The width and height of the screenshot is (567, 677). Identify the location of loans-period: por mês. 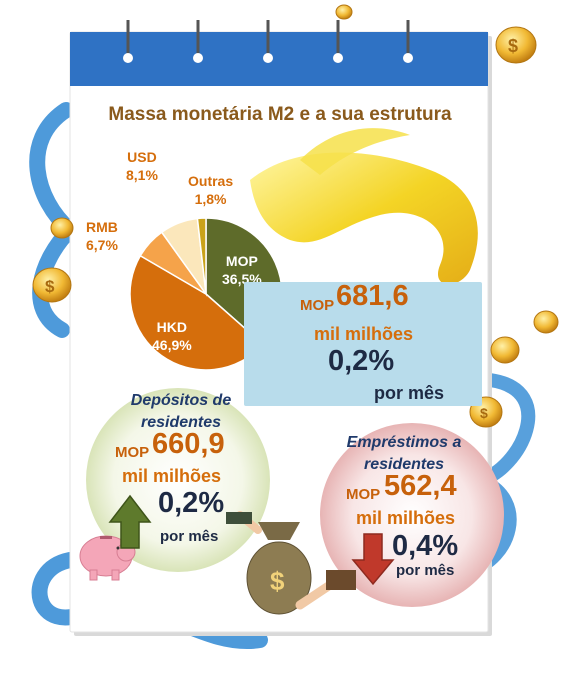
(425, 570).